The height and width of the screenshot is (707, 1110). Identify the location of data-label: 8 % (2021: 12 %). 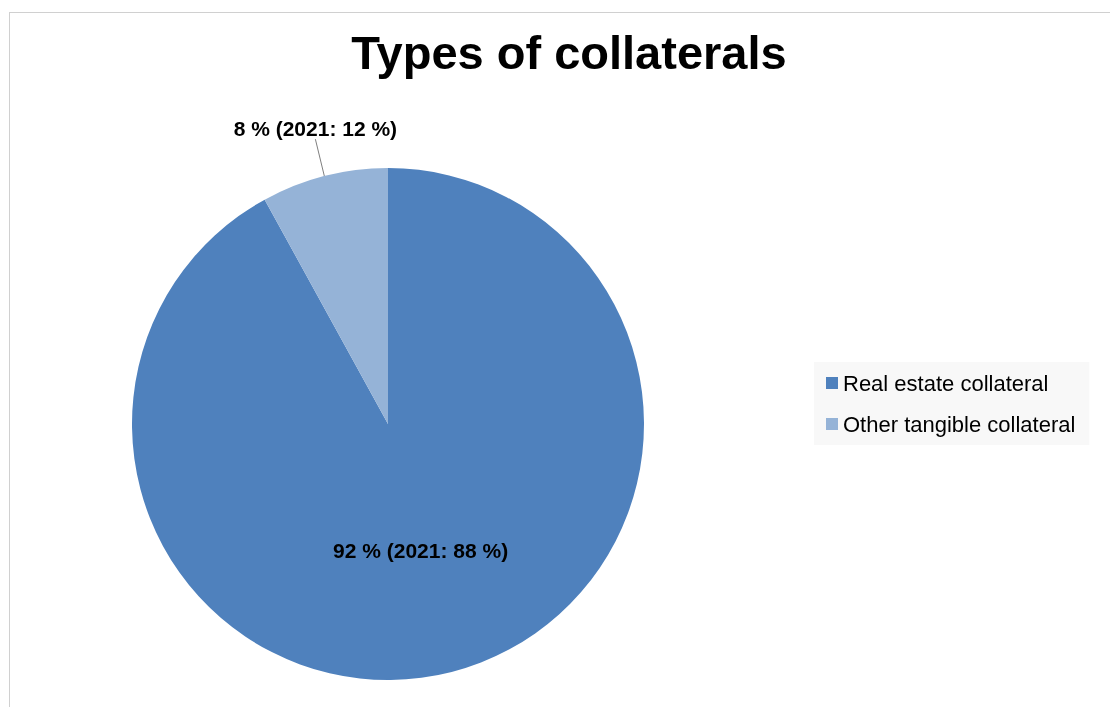
(315, 129).